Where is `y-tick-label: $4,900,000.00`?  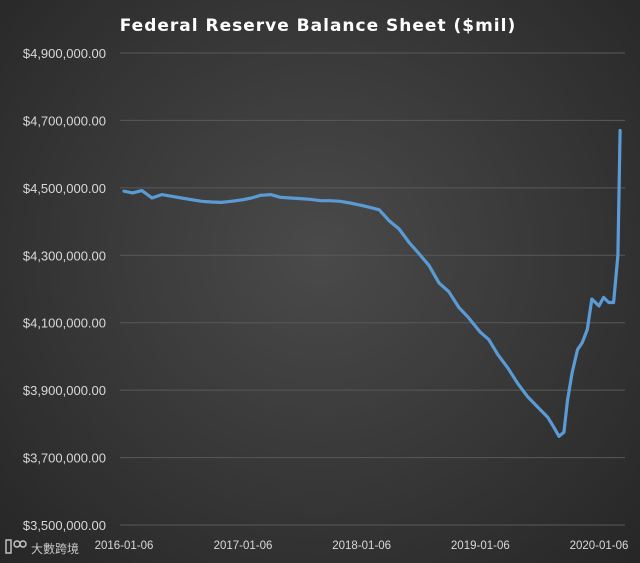 y-tick-label: $4,900,000.00 is located at coordinates (64, 53).